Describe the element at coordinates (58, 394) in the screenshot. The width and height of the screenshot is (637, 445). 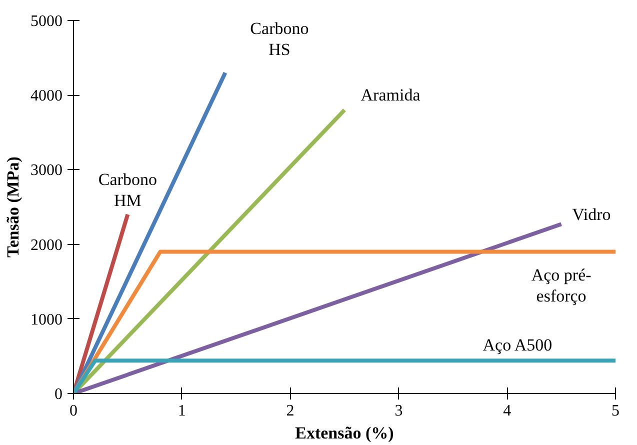
I see `y-tick-label: 0` at that location.